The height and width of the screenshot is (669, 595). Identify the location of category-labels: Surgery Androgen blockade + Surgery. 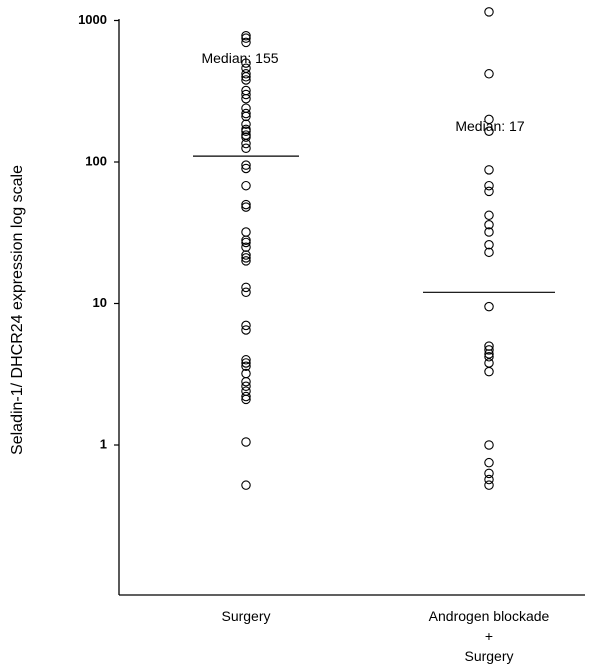
(385, 636).